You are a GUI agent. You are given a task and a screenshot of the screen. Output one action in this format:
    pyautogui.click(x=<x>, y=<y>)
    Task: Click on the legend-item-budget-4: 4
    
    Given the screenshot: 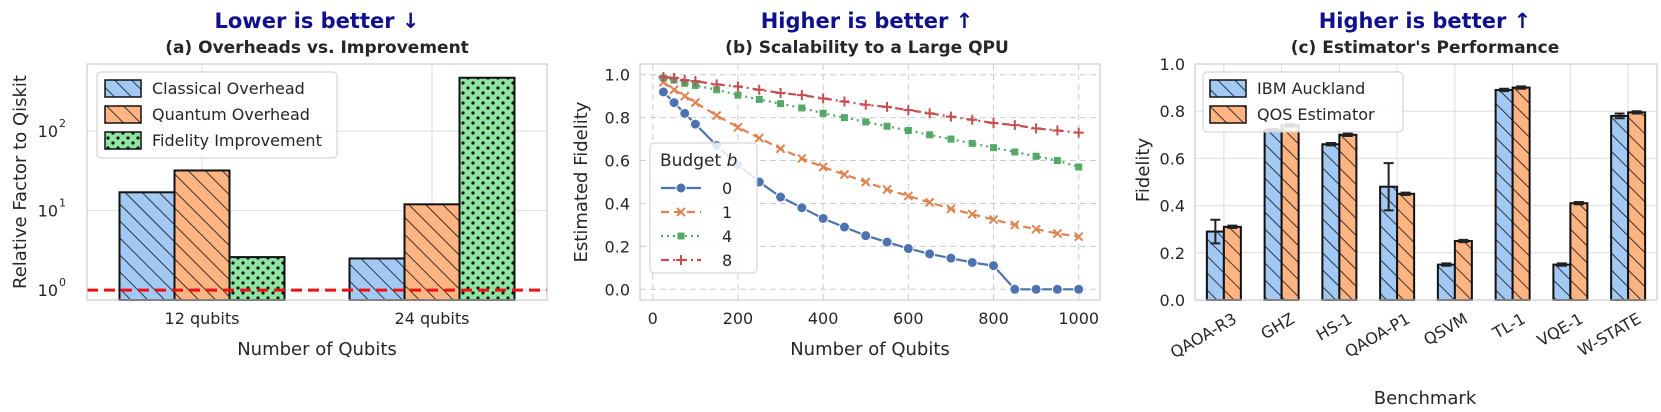 What is the action you would take?
    pyautogui.click(x=696, y=236)
    